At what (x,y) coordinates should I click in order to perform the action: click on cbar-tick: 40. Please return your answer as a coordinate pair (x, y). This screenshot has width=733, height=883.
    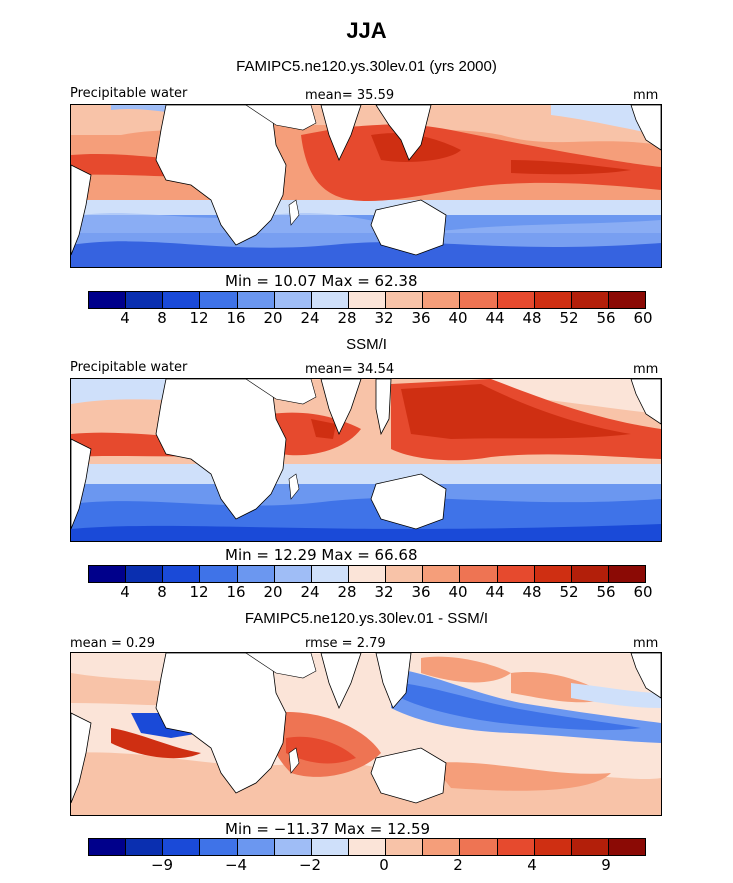
    Looking at the image, I should click on (458, 592).